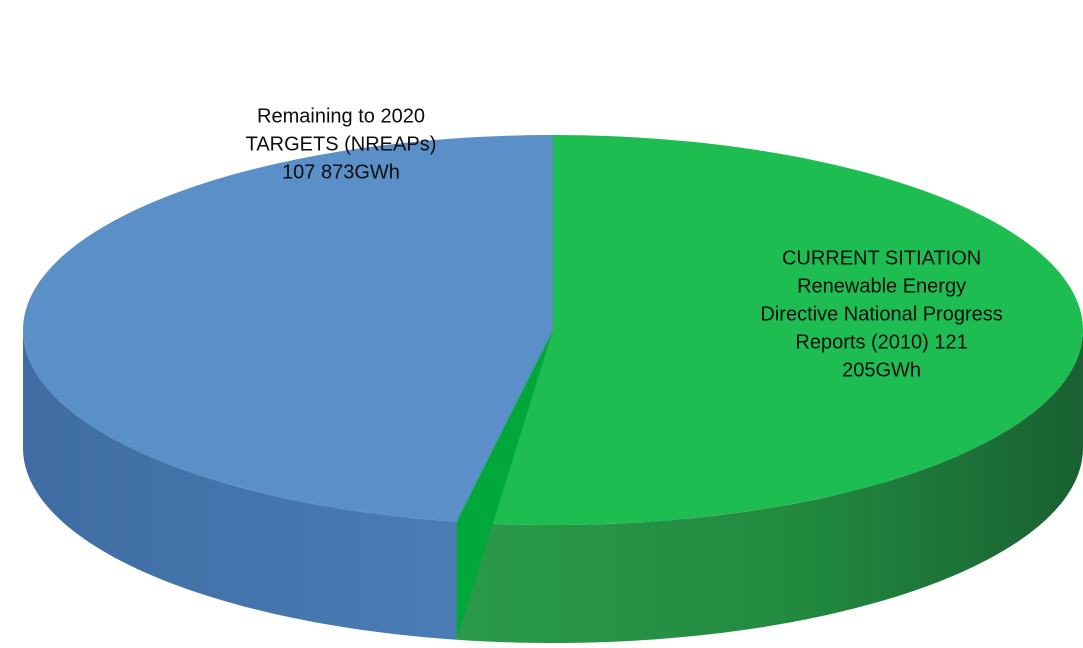 The image size is (1083, 648). What do you see at coordinates (341, 117) in the screenshot?
I see `pie-slice-label-line: Remaining to 2020` at bounding box center [341, 117].